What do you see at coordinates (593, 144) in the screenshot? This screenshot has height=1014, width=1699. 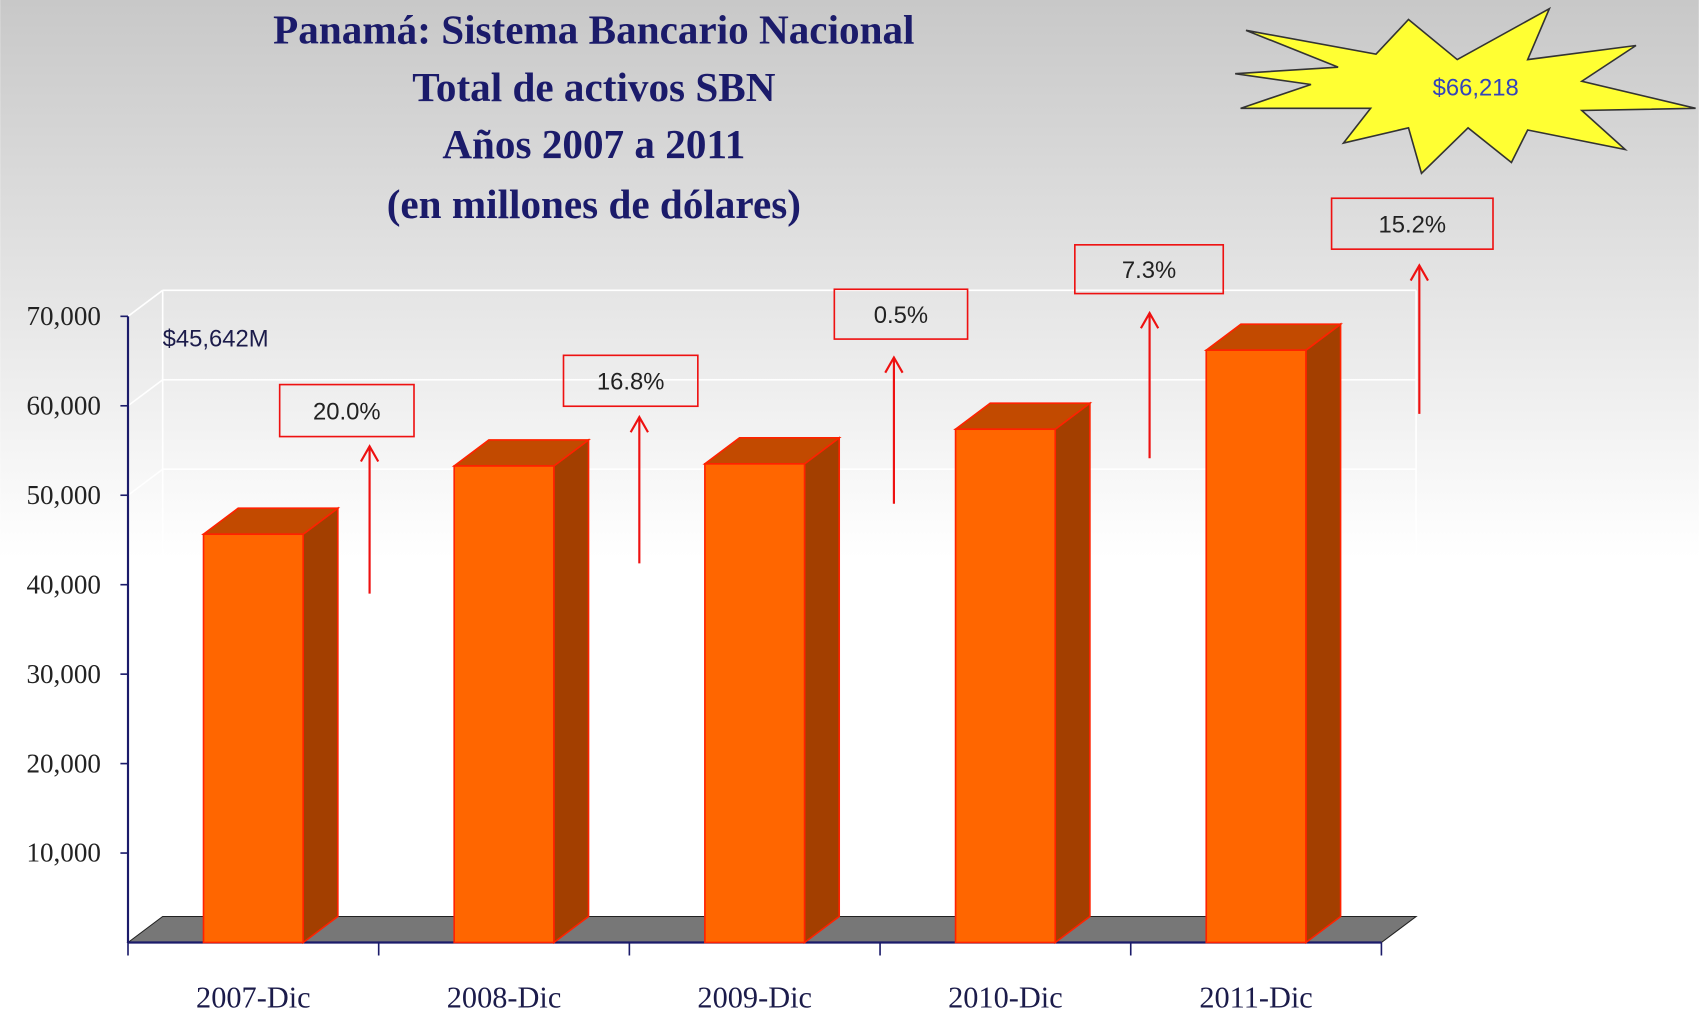 I see `chart-title: Años 2007 a 2011` at bounding box center [593, 144].